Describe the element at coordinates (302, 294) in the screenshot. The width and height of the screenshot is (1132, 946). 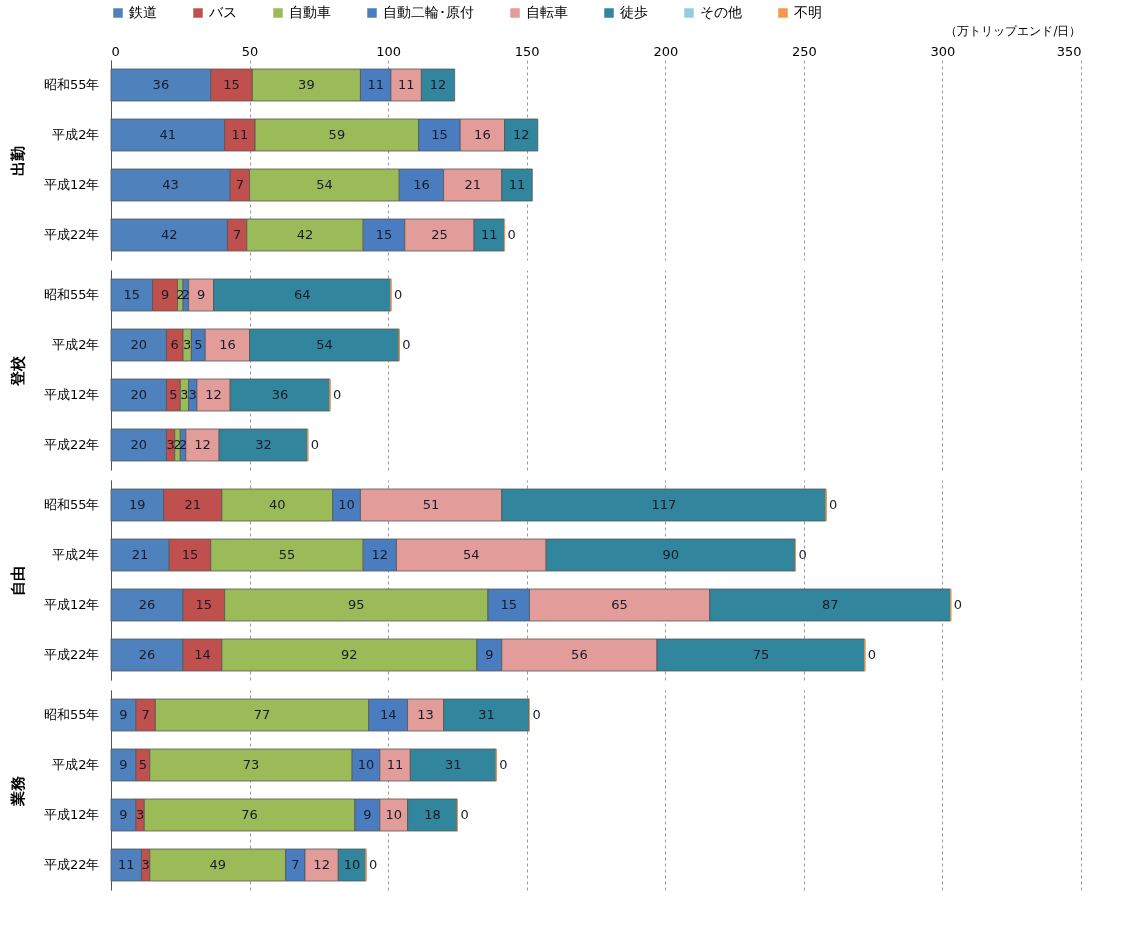
I see `data-label: 64` at that location.